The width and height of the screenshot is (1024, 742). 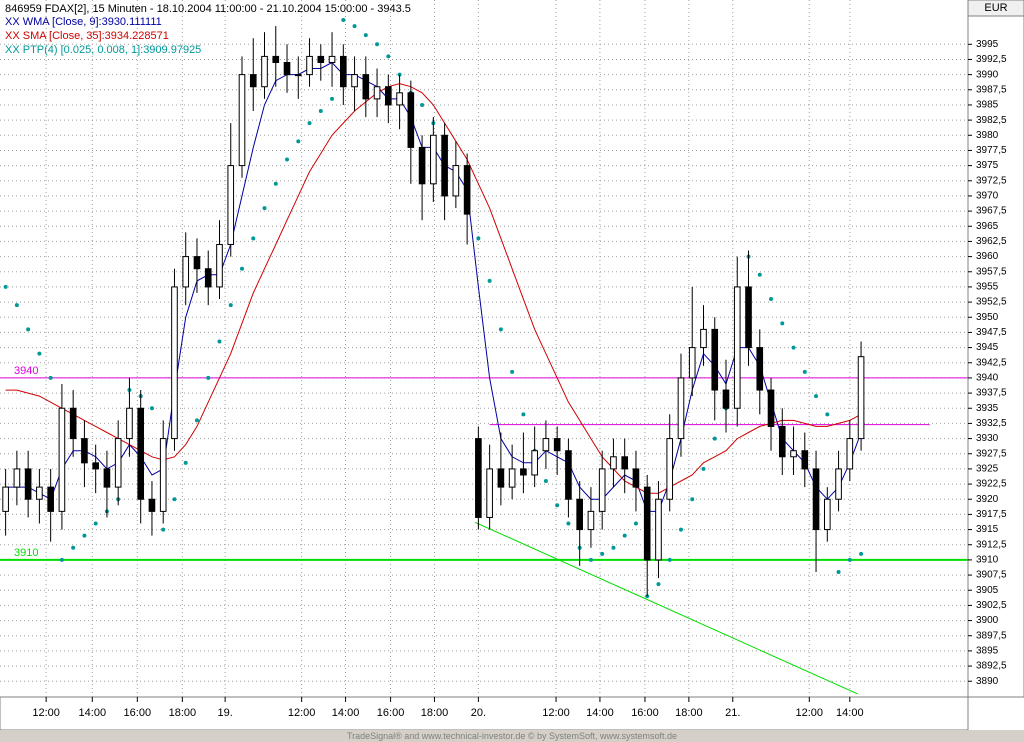 What do you see at coordinates (302, 713) in the screenshot?
I see `x-tick-label: 12:00` at bounding box center [302, 713].